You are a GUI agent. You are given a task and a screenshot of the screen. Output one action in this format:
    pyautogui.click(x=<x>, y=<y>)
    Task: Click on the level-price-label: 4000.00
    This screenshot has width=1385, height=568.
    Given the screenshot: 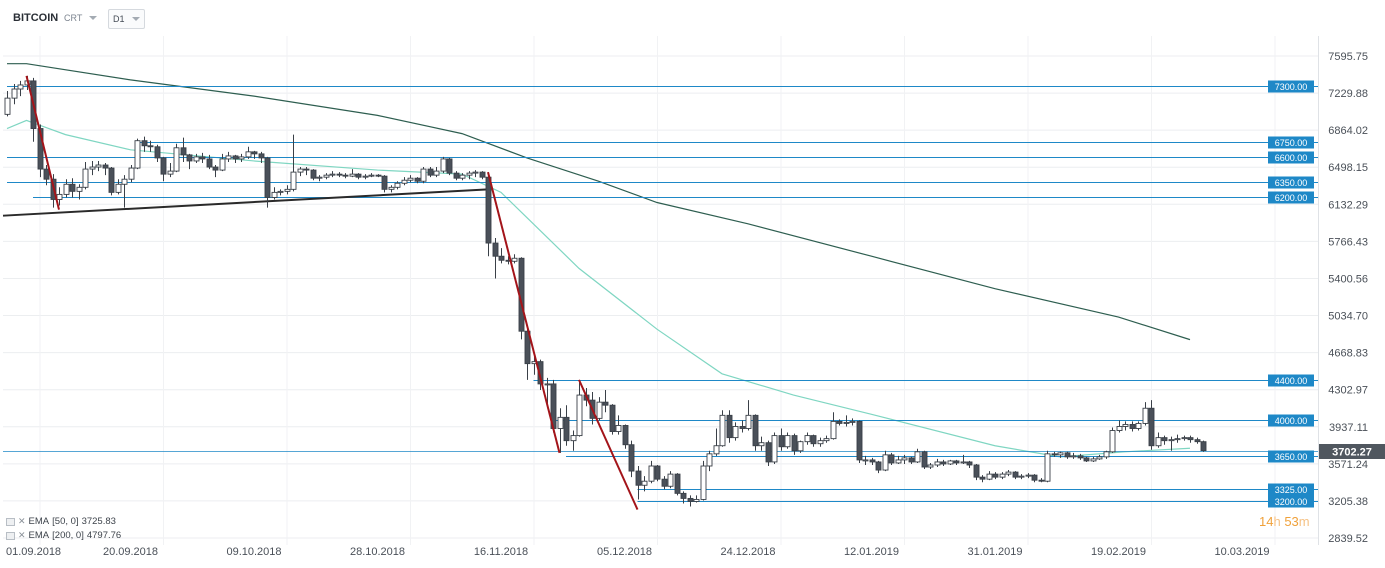 What is the action you would take?
    pyautogui.click(x=1291, y=421)
    